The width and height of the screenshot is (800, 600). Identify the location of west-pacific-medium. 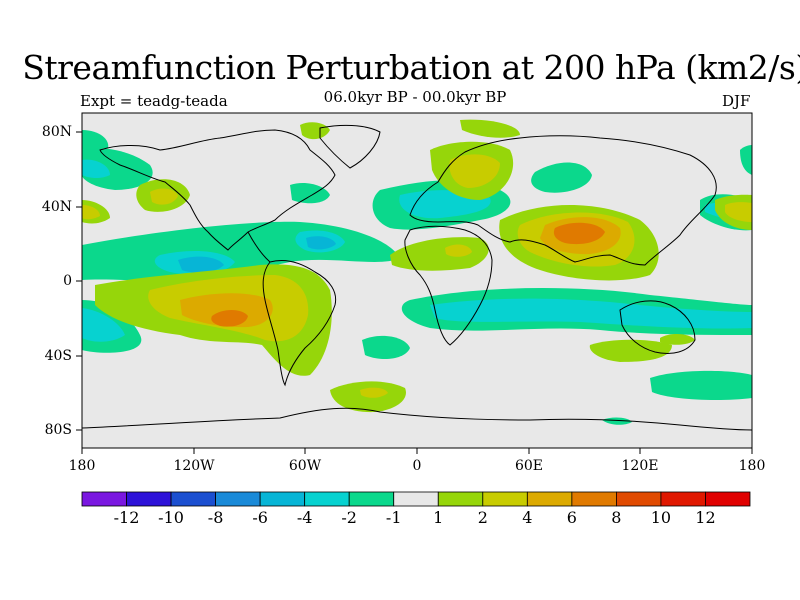
(738, 212).